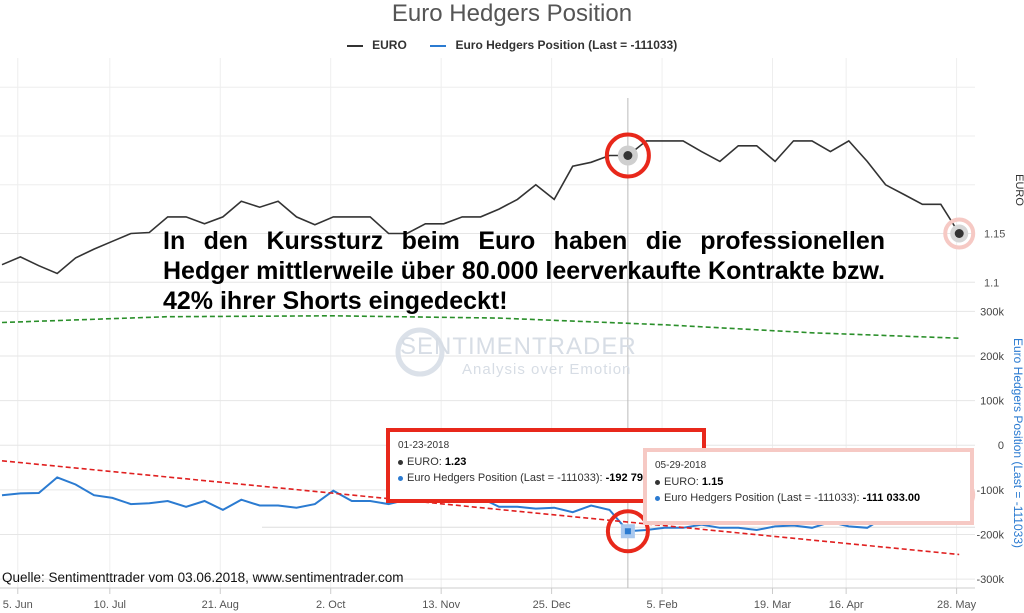 The height and width of the screenshot is (613, 1024). What do you see at coordinates (518, 346) in the screenshot?
I see `watermark-line-1: SENTIMENTRADER` at bounding box center [518, 346].